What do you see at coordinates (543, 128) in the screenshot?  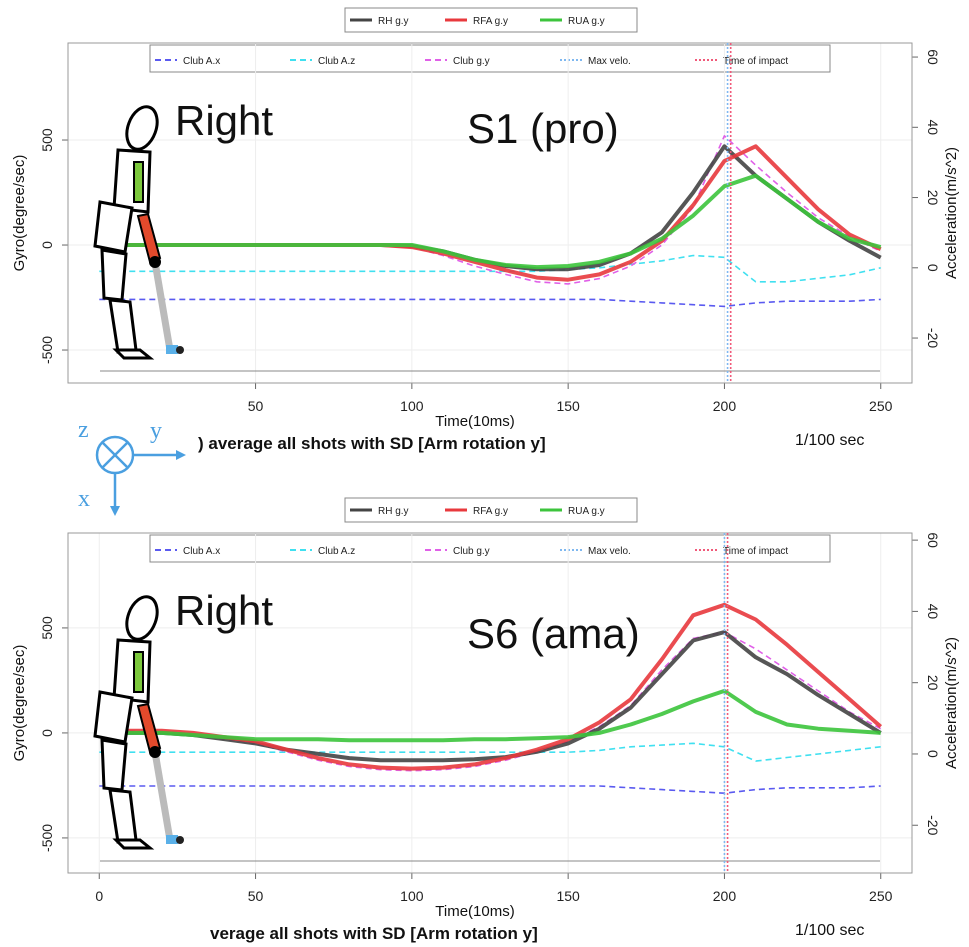 I see `subject-label: S1 (pro)` at bounding box center [543, 128].